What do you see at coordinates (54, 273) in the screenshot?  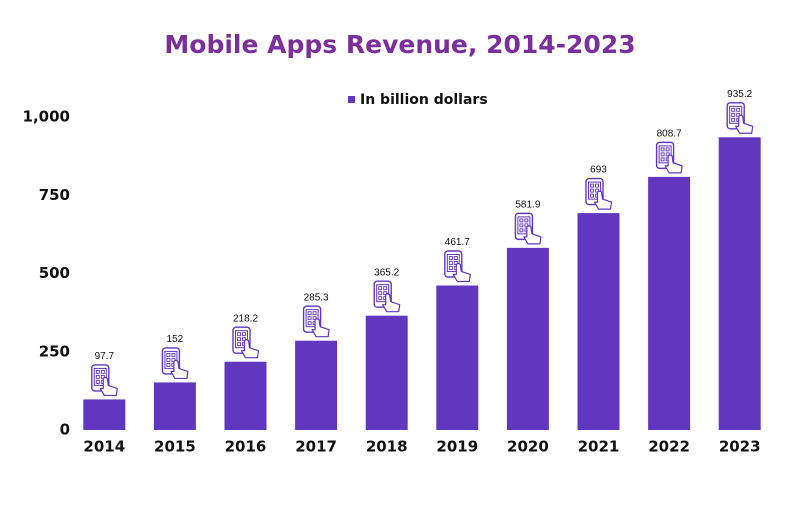 I see `y-tick-label: 500` at bounding box center [54, 273].